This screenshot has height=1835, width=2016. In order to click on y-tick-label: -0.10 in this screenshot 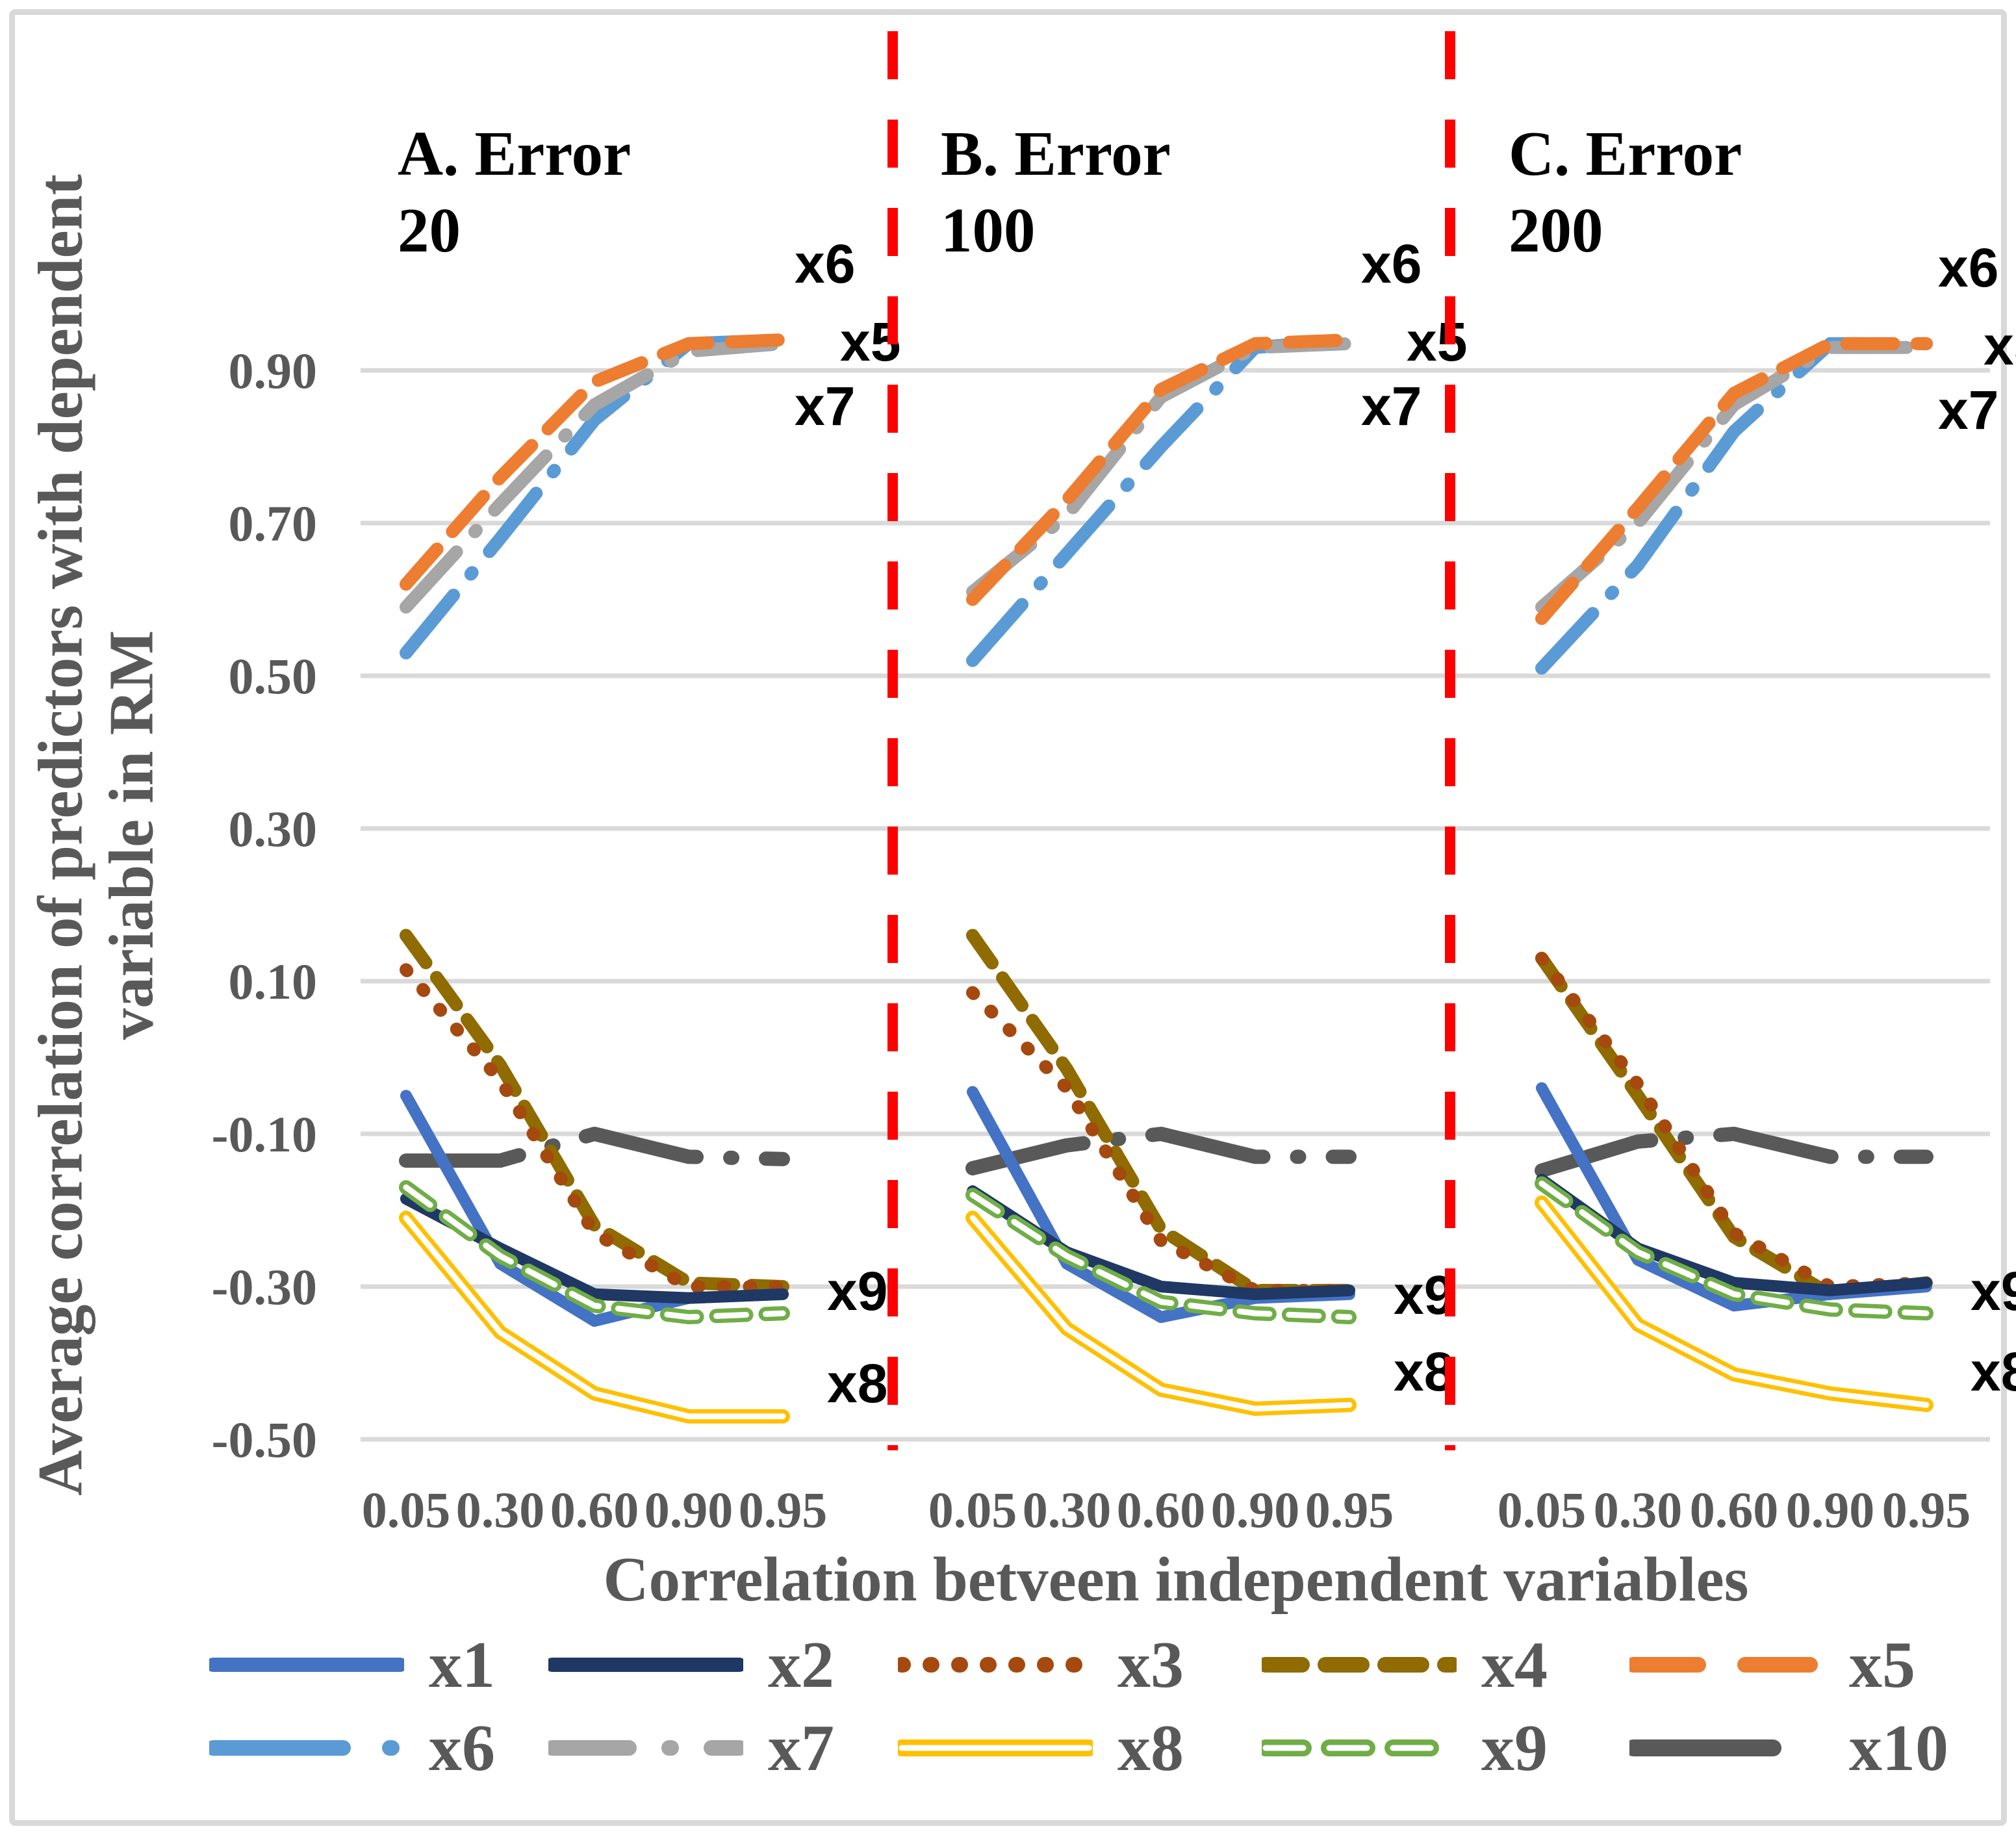, I will do `click(264, 1134)`.